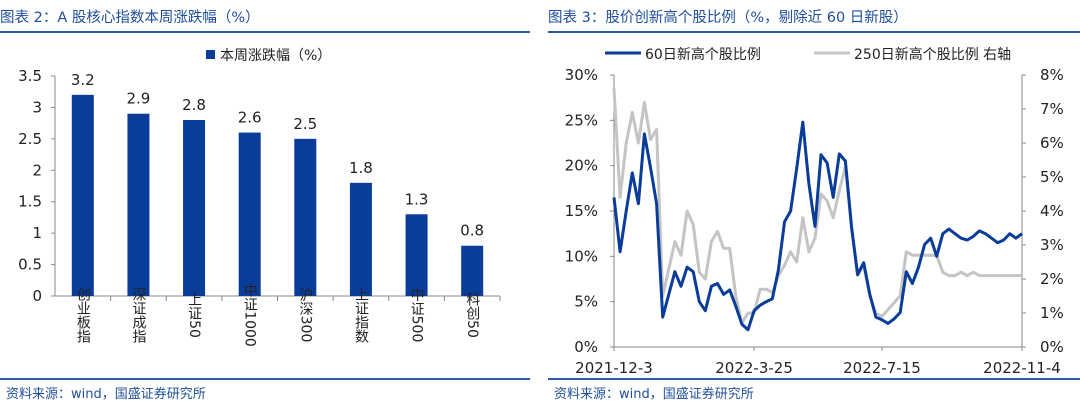  I want to click on y-tick-label: 1, so click(37, 233).